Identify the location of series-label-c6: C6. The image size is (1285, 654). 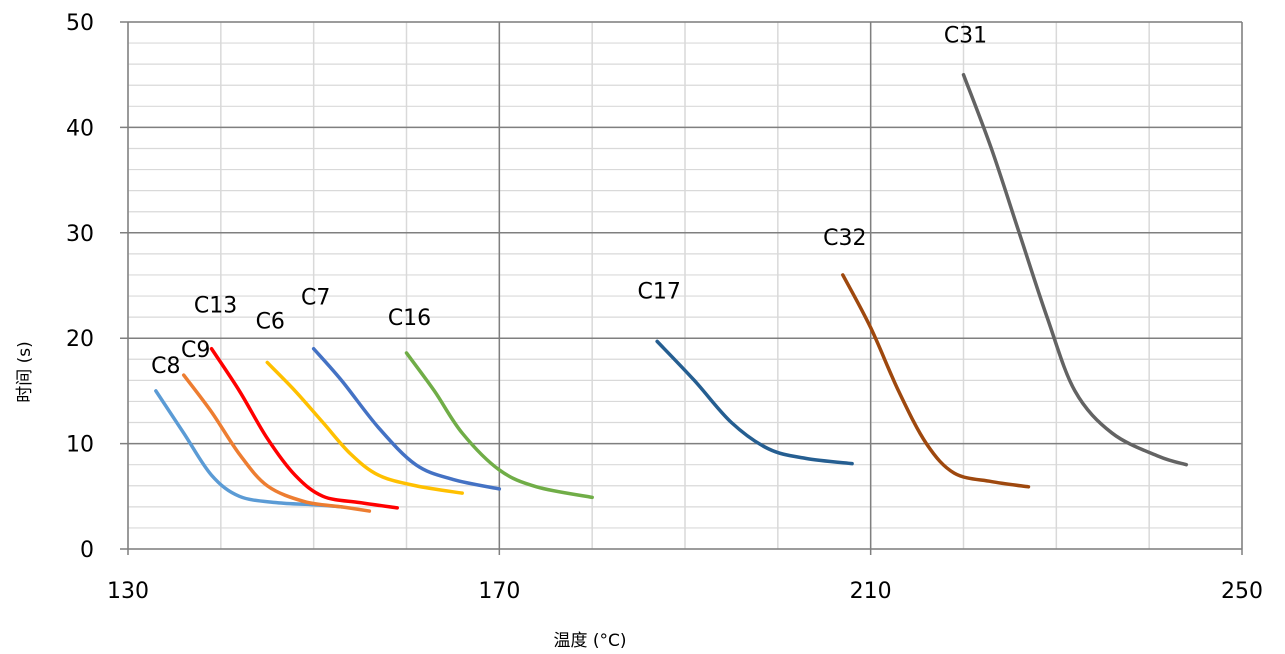
(270, 321).